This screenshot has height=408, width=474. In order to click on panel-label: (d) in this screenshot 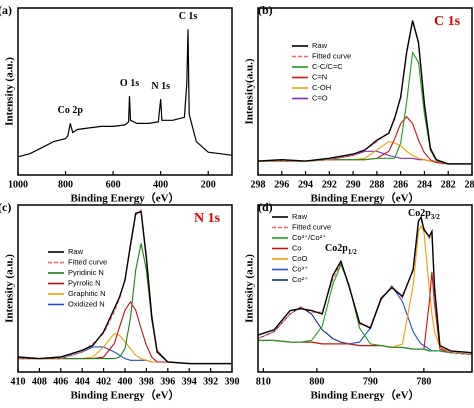, I will do `click(265, 207)`.